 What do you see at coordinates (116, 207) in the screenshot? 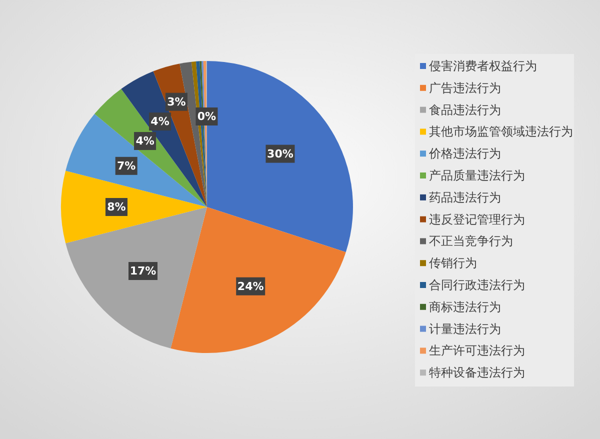
I see `data-label: 8%` at bounding box center [116, 207].